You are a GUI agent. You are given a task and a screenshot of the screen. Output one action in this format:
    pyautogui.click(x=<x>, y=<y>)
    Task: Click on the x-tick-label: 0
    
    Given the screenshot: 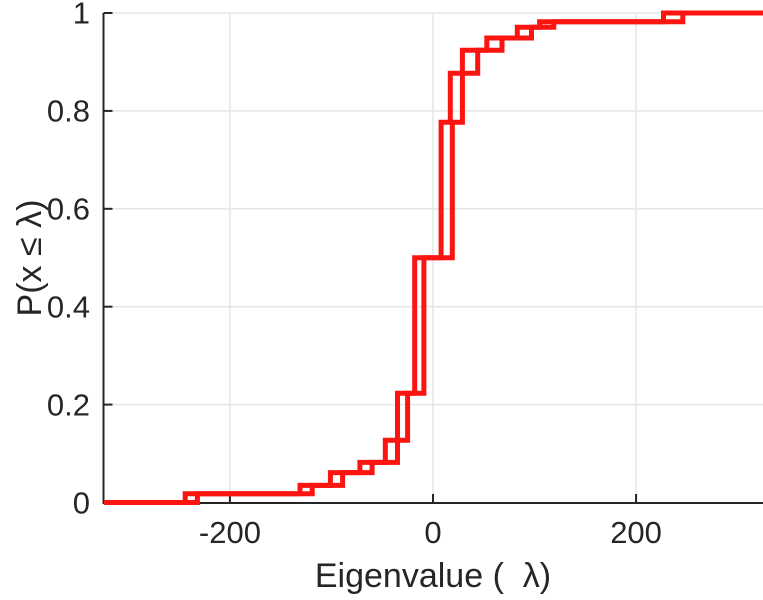 What is the action you would take?
    pyautogui.click(x=433, y=532)
    